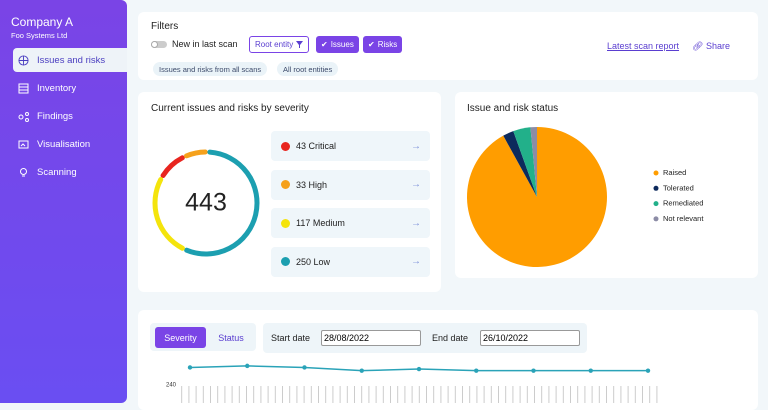 This screenshot has width=768, height=410. Describe the element at coordinates (698, 46) in the screenshot. I see `link-icon: 🔗︎` at that location.